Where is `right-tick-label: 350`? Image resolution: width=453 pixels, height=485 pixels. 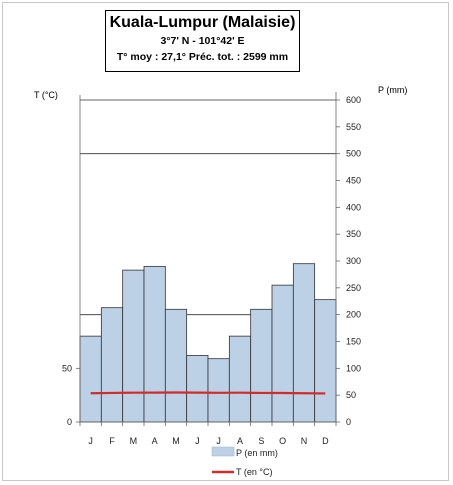 right-tick-label: 350 is located at coordinates (353, 234).